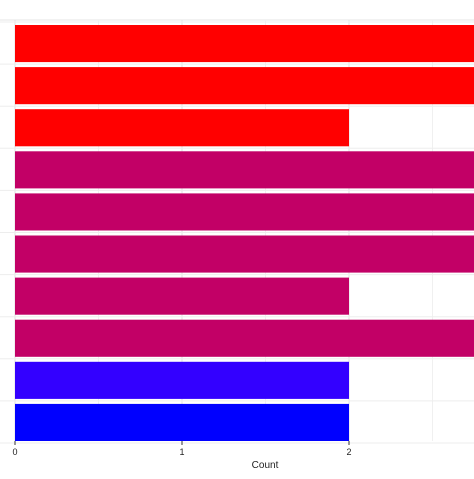 Image resolution: width=474 pixels, height=479 pixels. What do you see at coordinates (181, 452) in the screenshot?
I see `x-tick-label: 1` at bounding box center [181, 452].